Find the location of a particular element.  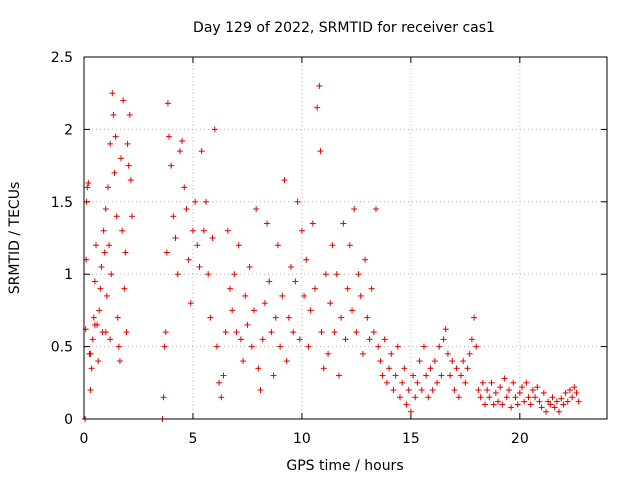

x-tick-label: 10 is located at coordinates (302, 439).